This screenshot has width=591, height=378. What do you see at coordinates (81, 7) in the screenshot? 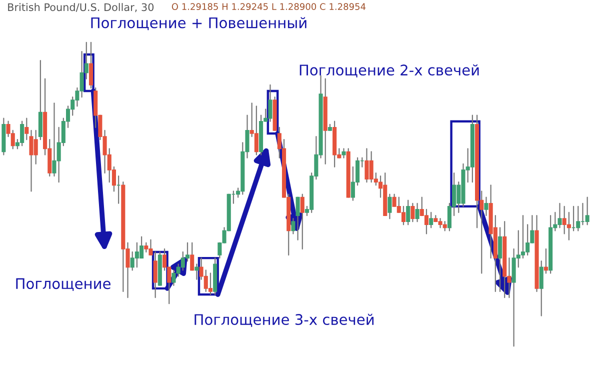
I see `chart-title: British Pound/U.S. Dollar, 30` at bounding box center [81, 7].